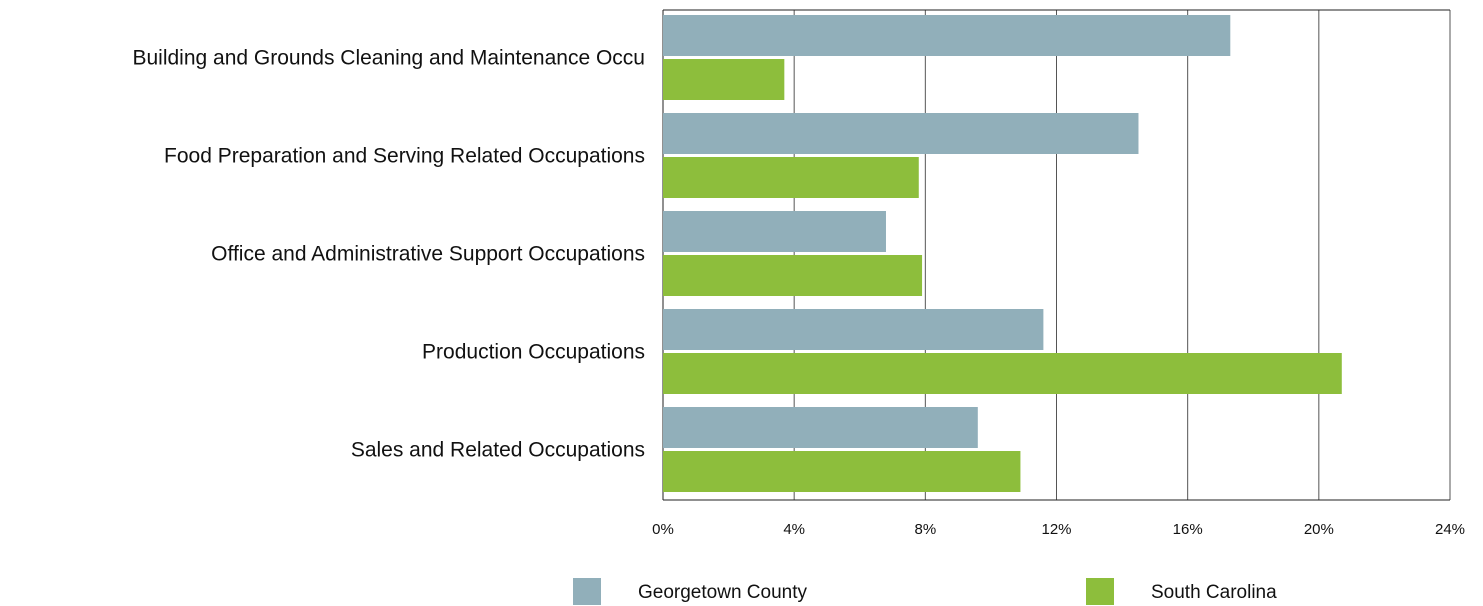 The height and width of the screenshot is (606, 1483). I want to click on x-tick-label: 20%, so click(1319, 529).